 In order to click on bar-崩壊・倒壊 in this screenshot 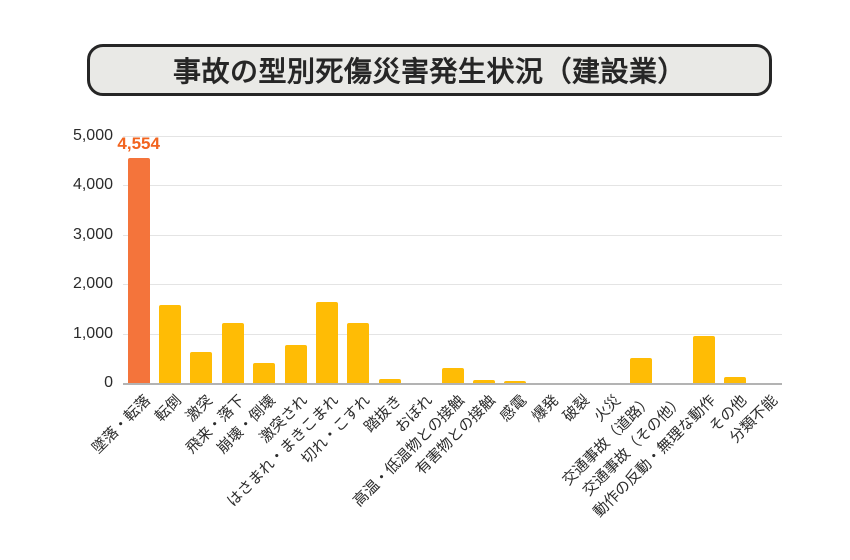, I will do `click(264, 373)`.